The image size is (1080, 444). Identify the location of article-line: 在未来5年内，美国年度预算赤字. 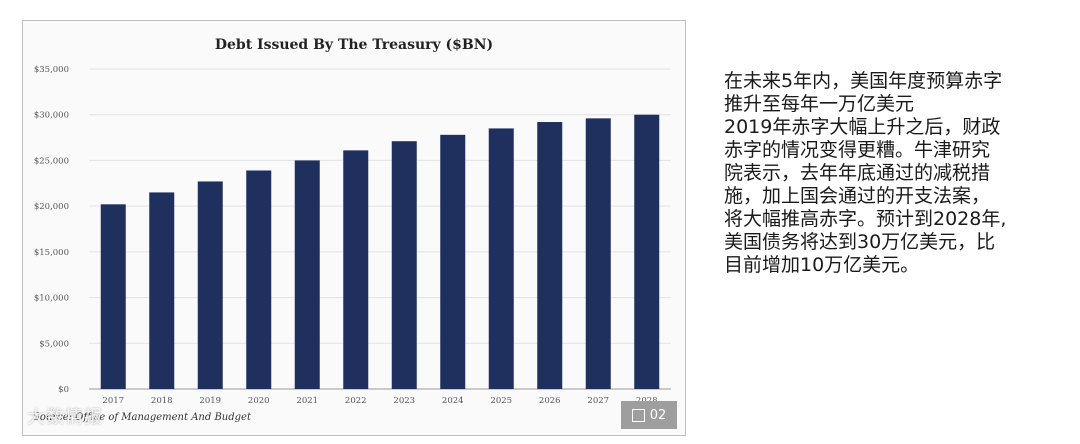
(863, 81).